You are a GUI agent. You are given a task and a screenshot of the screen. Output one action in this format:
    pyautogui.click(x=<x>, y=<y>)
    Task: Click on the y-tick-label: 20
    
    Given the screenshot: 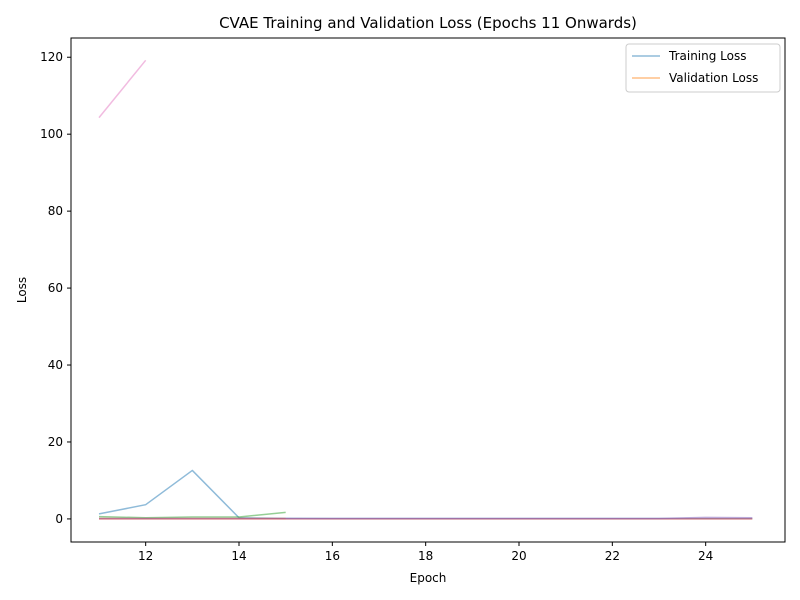 What is the action you would take?
    pyautogui.click(x=55, y=442)
    